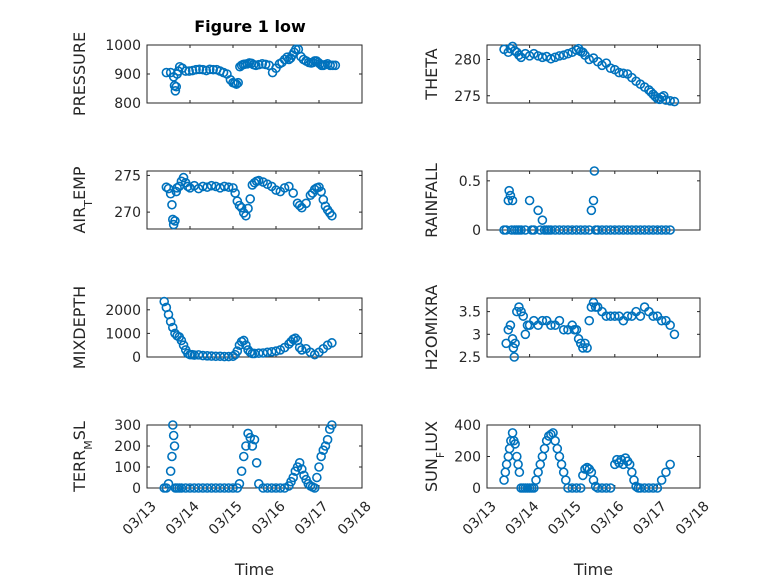 This screenshot has width=778, height=583. Describe the element at coordinates (226, 518) in the screenshot. I see `terr-msl-xtick-label: 03/15` at that location.